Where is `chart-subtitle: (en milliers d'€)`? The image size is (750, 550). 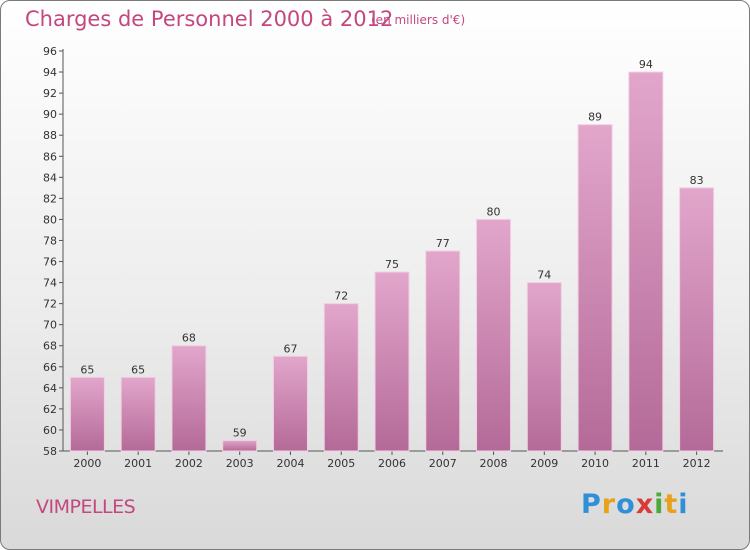 chart-subtitle: (en milliers d'€) is located at coordinates (418, 20).